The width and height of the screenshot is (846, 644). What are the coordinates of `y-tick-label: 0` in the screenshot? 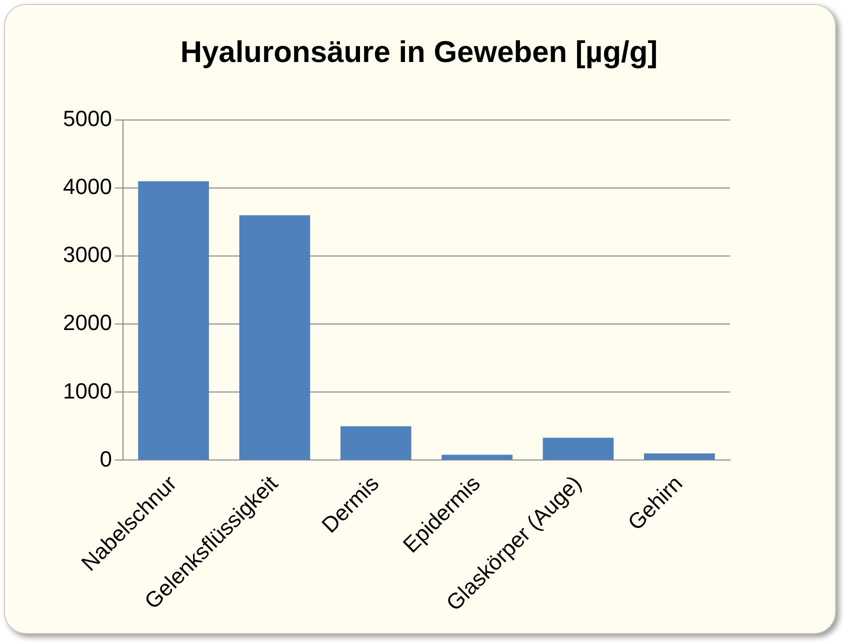 It's located at (106, 459).